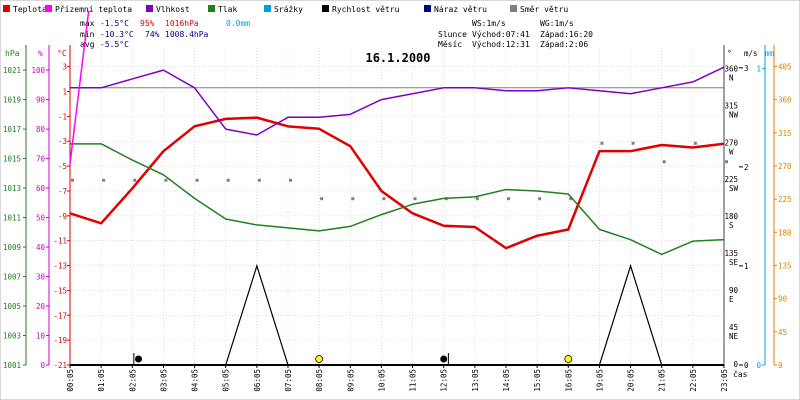  Describe the element at coordinates (489, 23) in the screenshot. I see `wind-speed-stat: WS:1m/s` at that location.